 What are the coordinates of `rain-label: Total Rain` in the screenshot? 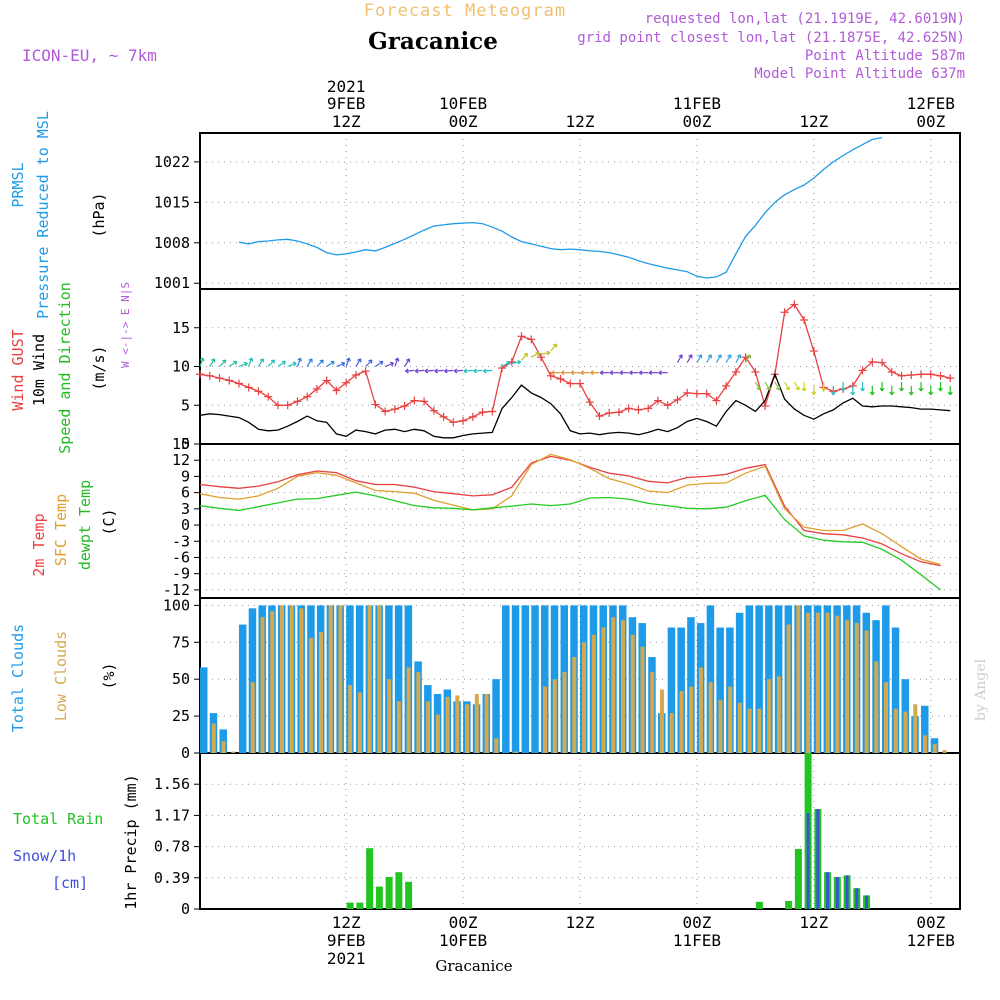 It's located at (58, 819).